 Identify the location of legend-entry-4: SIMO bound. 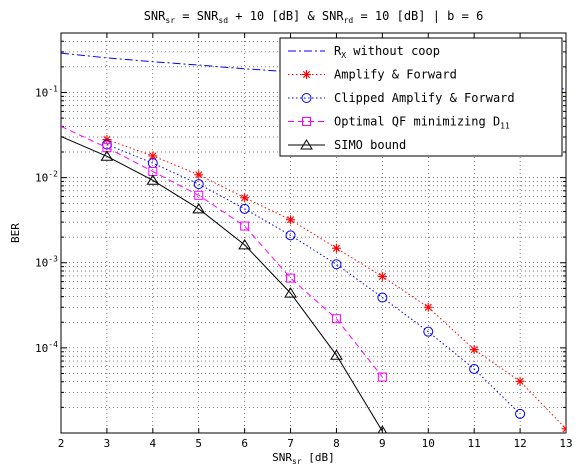
(370, 145).